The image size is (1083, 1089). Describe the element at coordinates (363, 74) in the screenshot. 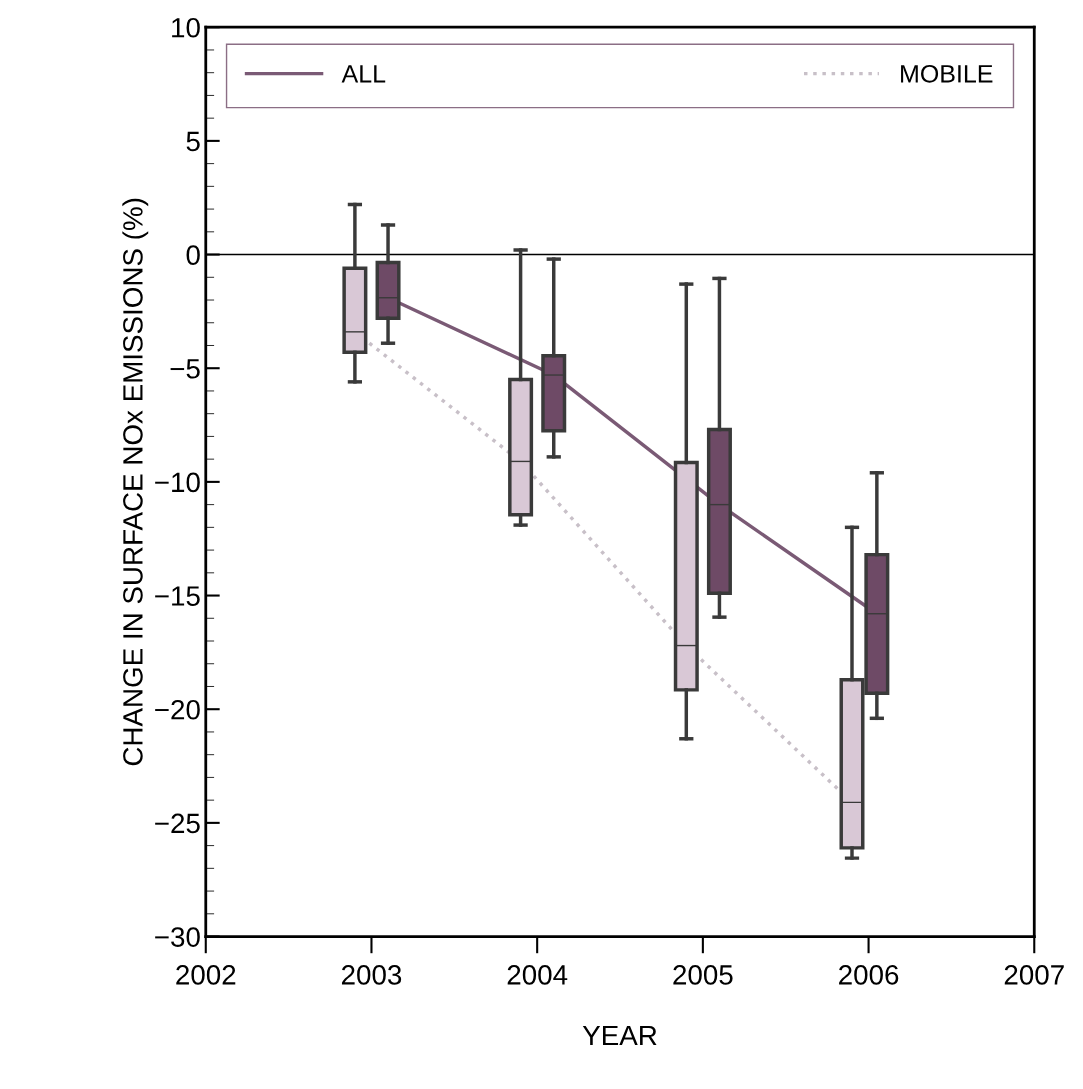

I see `legend-label: ALL` at that location.